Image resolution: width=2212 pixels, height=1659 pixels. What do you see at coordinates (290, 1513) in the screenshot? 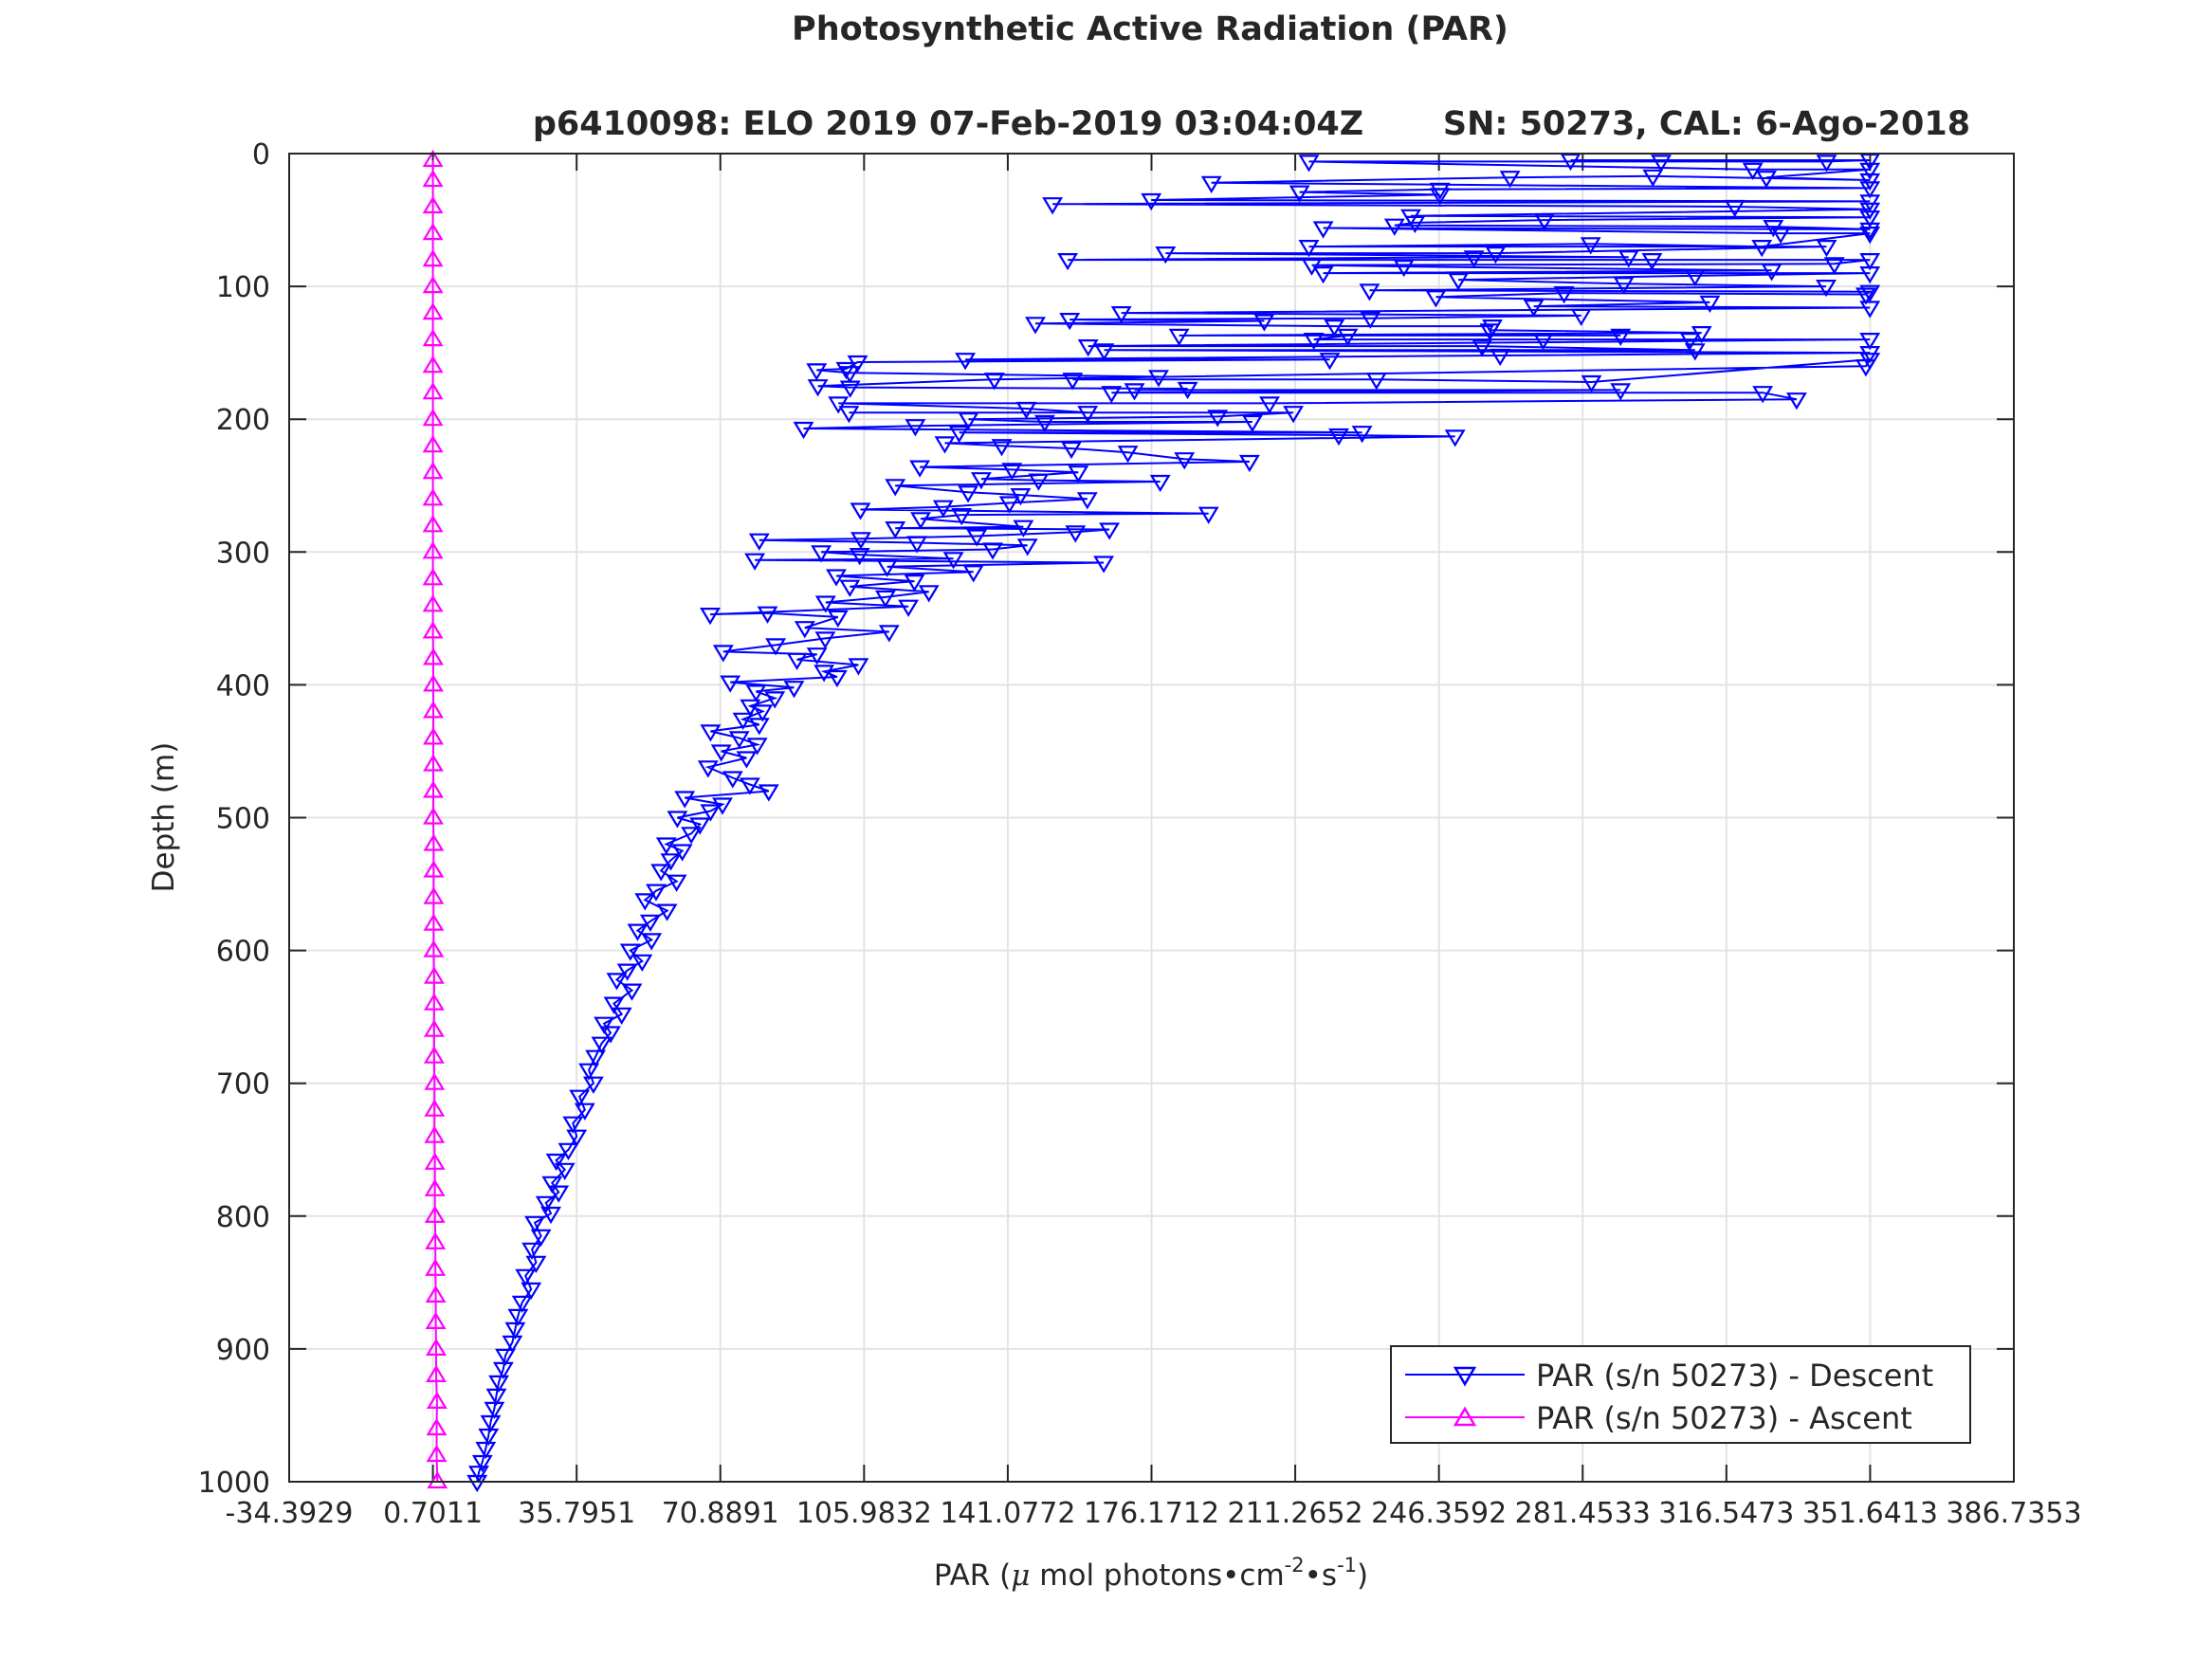
I see `x-tick-label: -34.3929` at bounding box center [290, 1513].